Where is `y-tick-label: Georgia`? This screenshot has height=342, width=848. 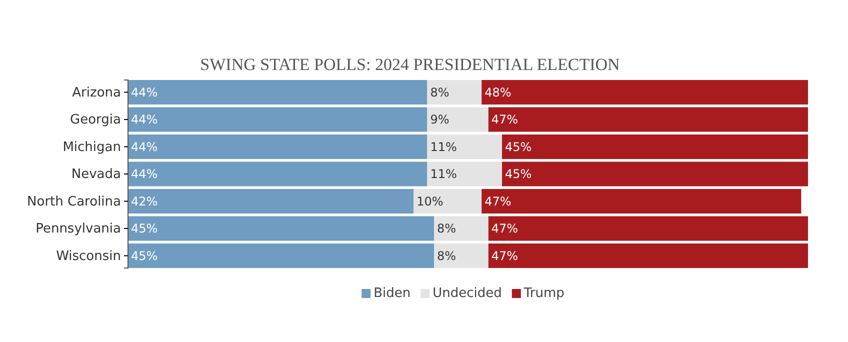 y-tick-label: Georgia is located at coordinates (95, 120).